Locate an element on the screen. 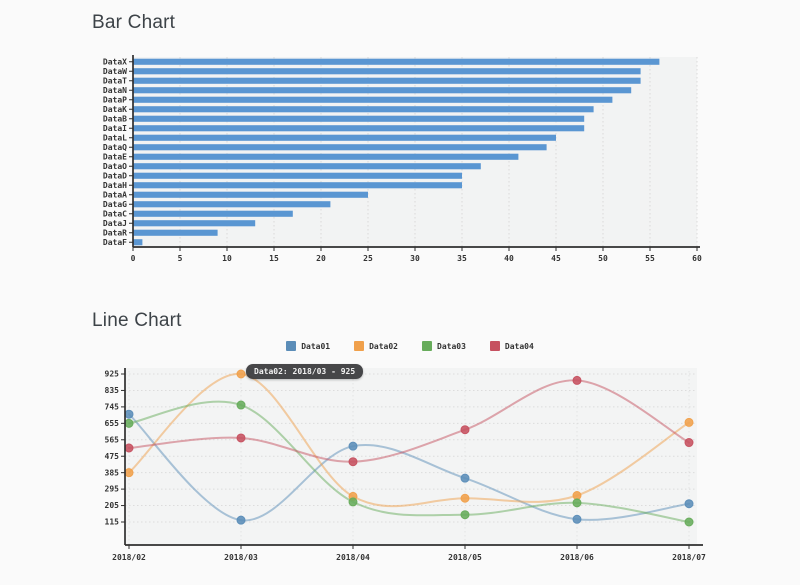 The width and height of the screenshot is (800, 585). point-Data04-2018/03 is located at coordinates (241, 438).